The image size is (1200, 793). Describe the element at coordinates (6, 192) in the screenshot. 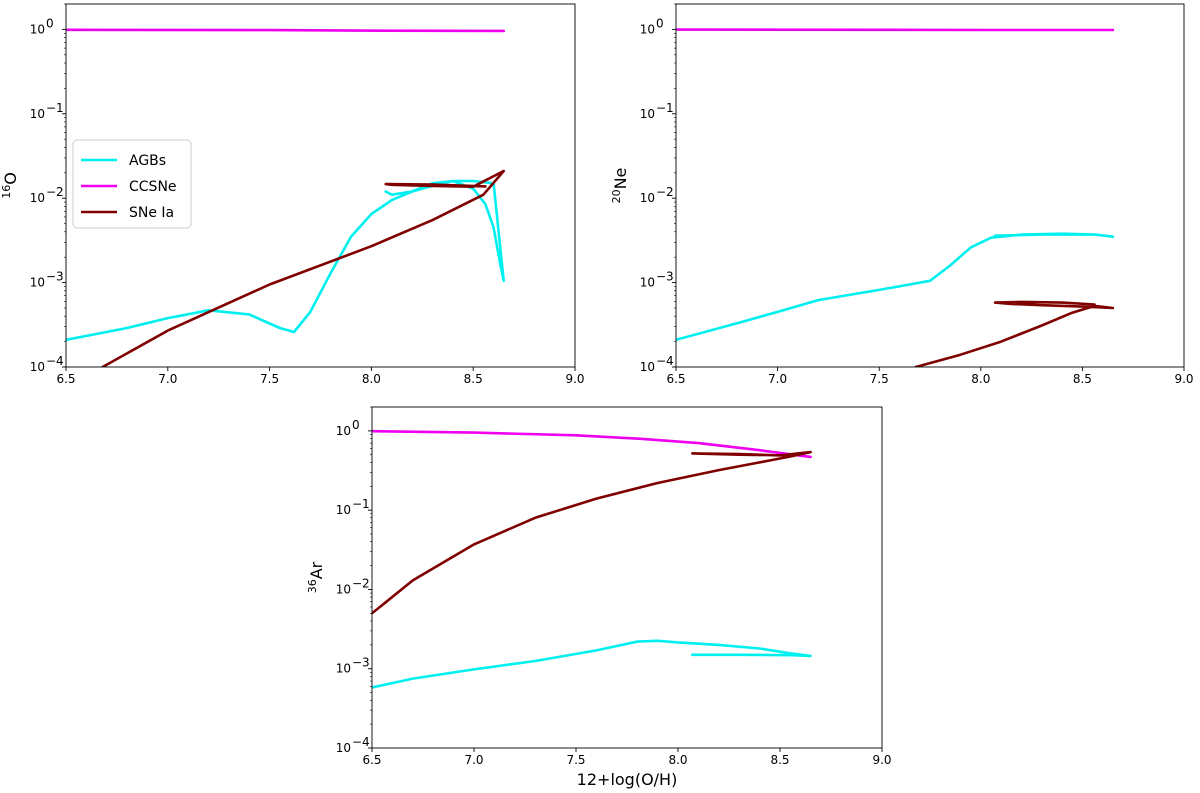

I see `y-axis-label-superscript: 16` at that location.